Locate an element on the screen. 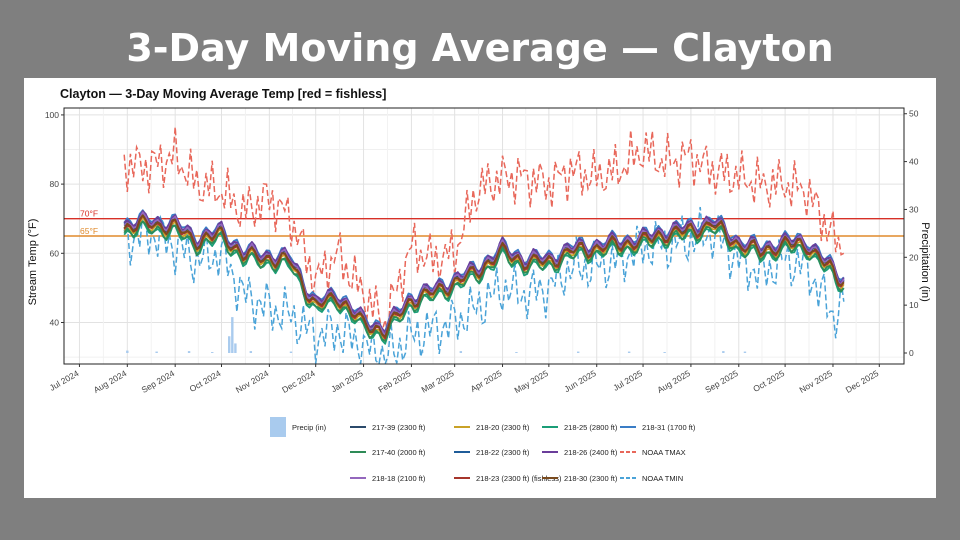 The width and height of the screenshot is (960, 540). y2-tick-label: 20 is located at coordinates (914, 257).